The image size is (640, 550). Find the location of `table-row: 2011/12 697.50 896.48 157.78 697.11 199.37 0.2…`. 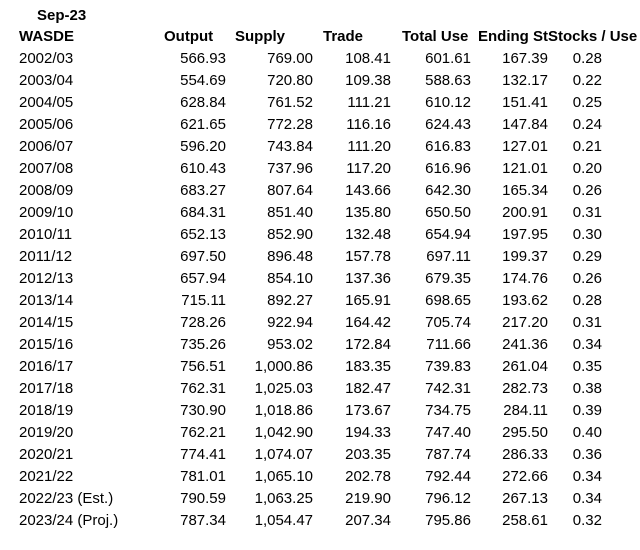

table-row: 2011/12 697.50 896.48 157.78 697.11 199.37 0.2… is located at coordinates (320, 257).